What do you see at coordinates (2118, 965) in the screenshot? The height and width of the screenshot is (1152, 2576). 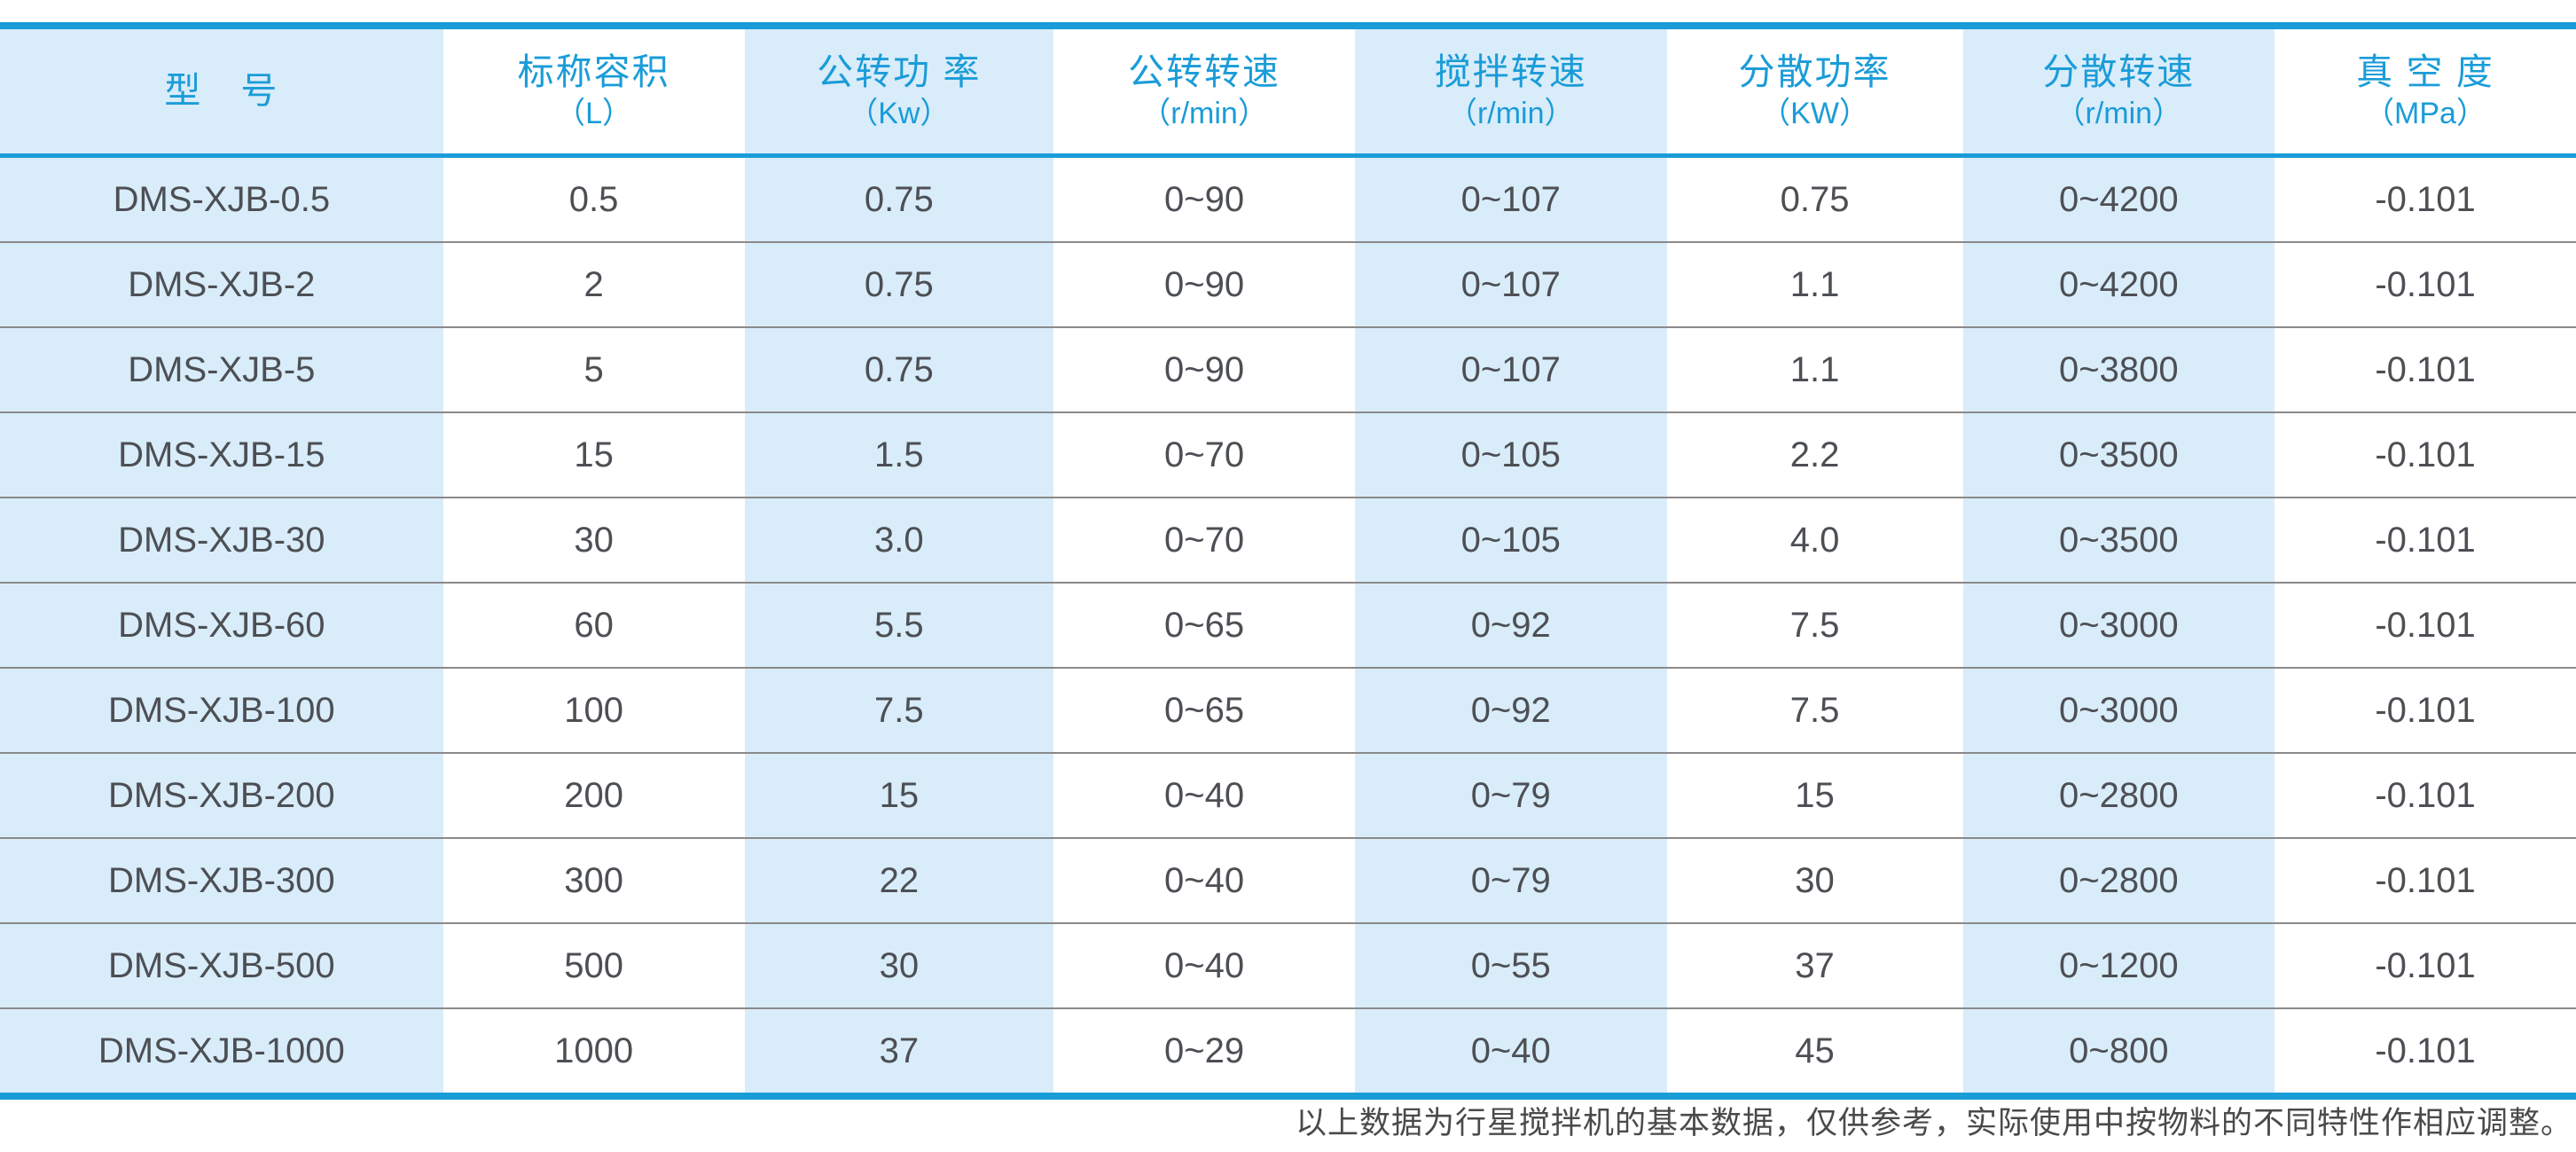 I see `value-cell: 0~1200` at bounding box center [2118, 965].